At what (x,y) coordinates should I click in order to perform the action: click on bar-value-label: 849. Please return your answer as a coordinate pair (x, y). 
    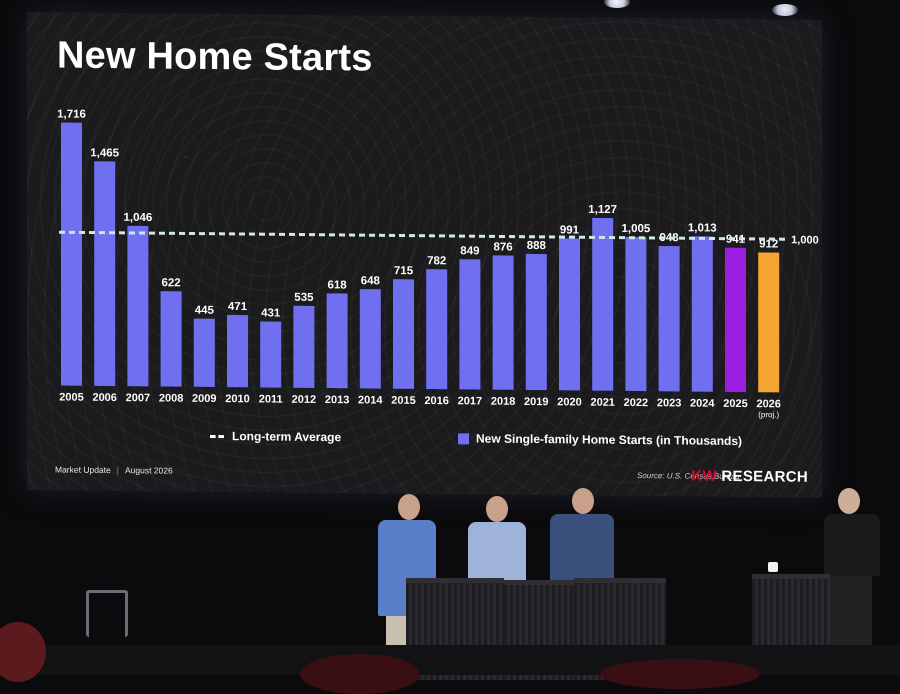
    Looking at the image, I should click on (469, 251).